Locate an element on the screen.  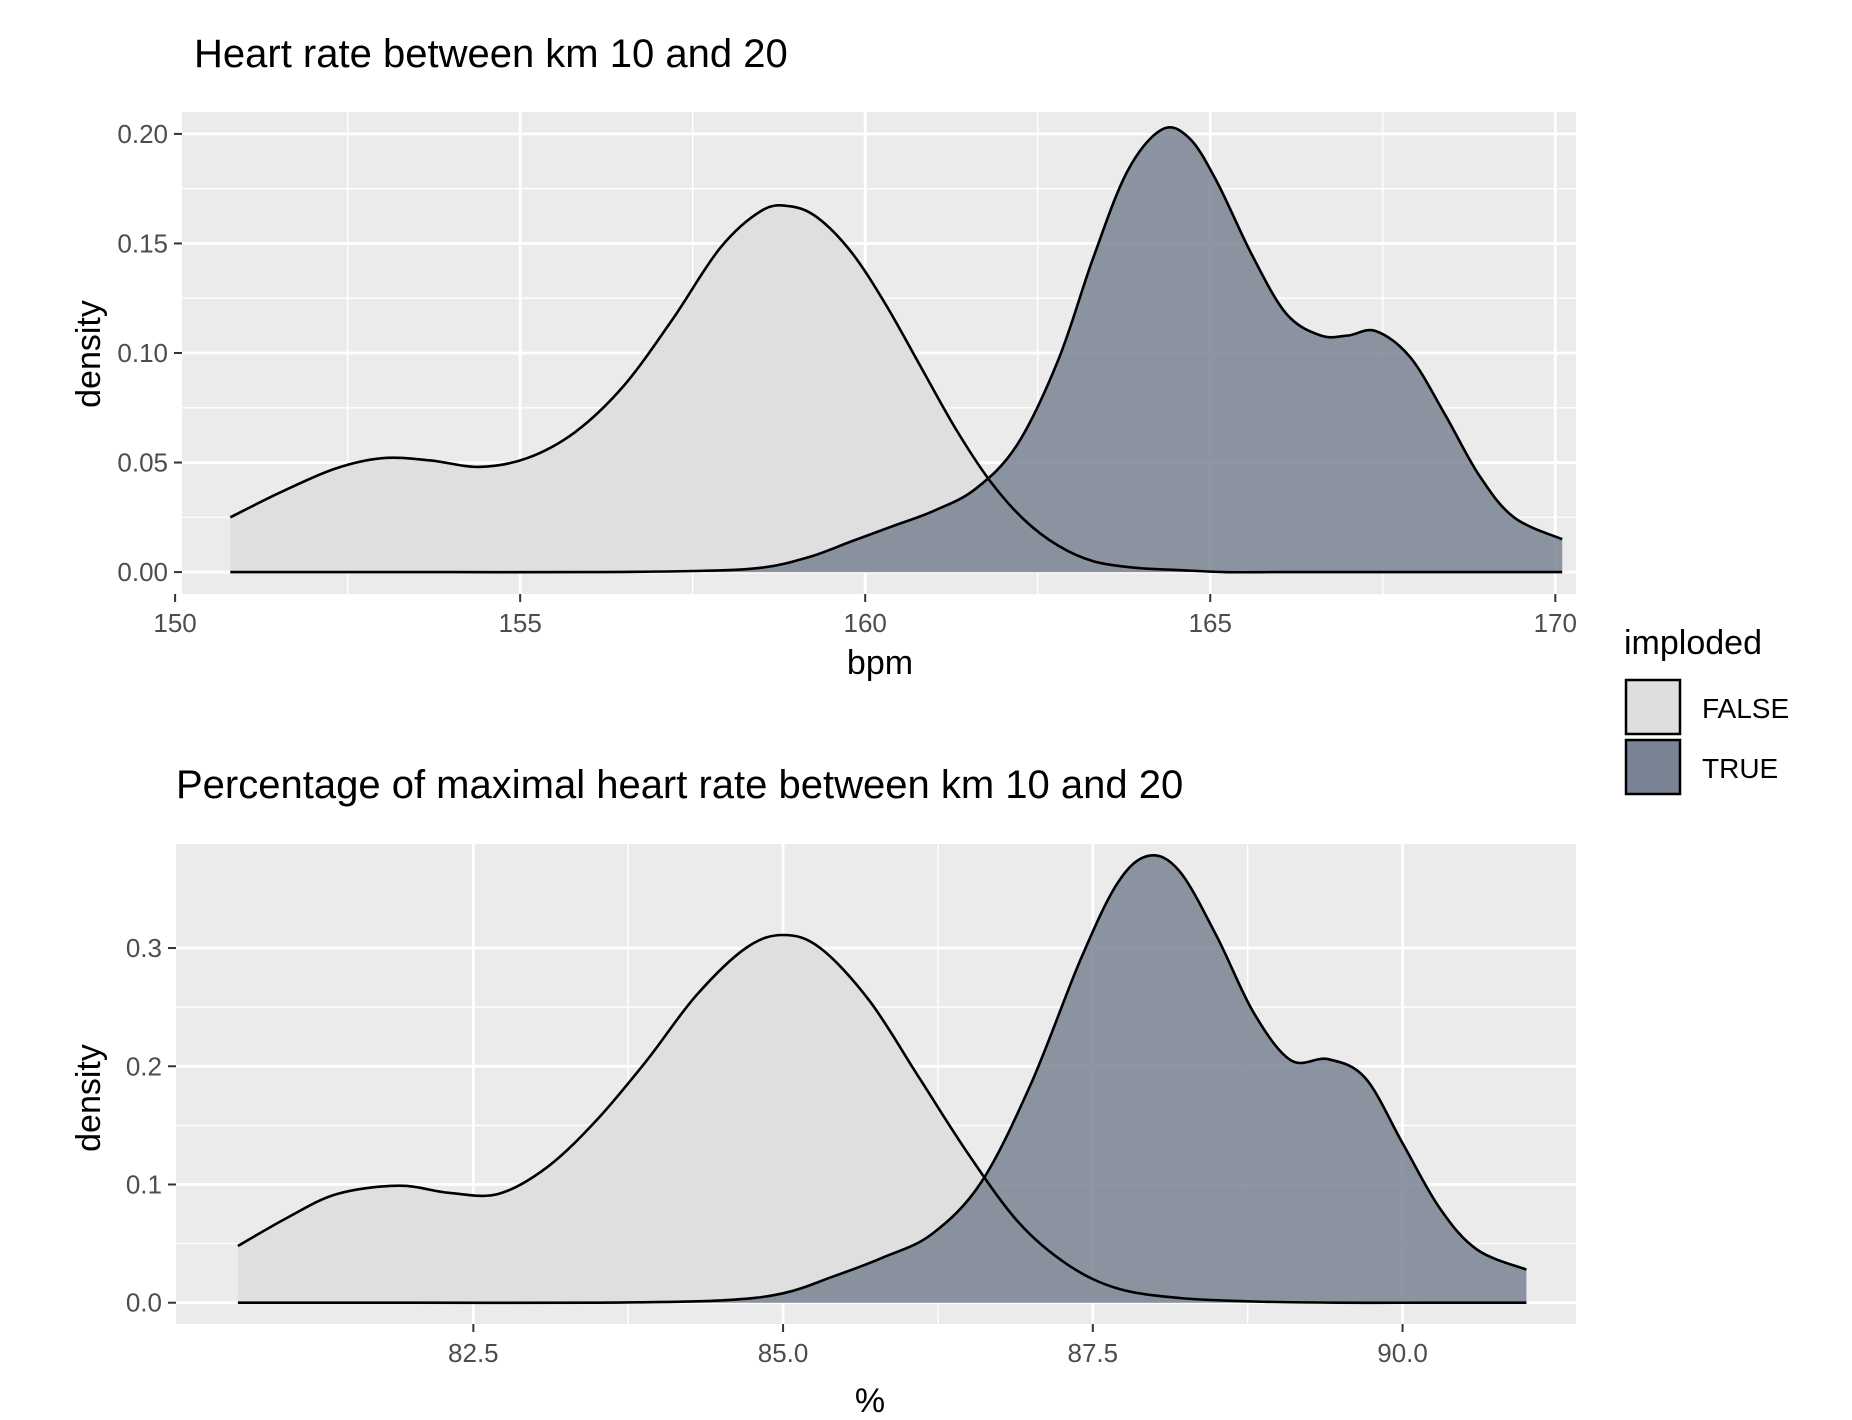
y-tick-label: 0.1 is located at coordinates (144, 1184).